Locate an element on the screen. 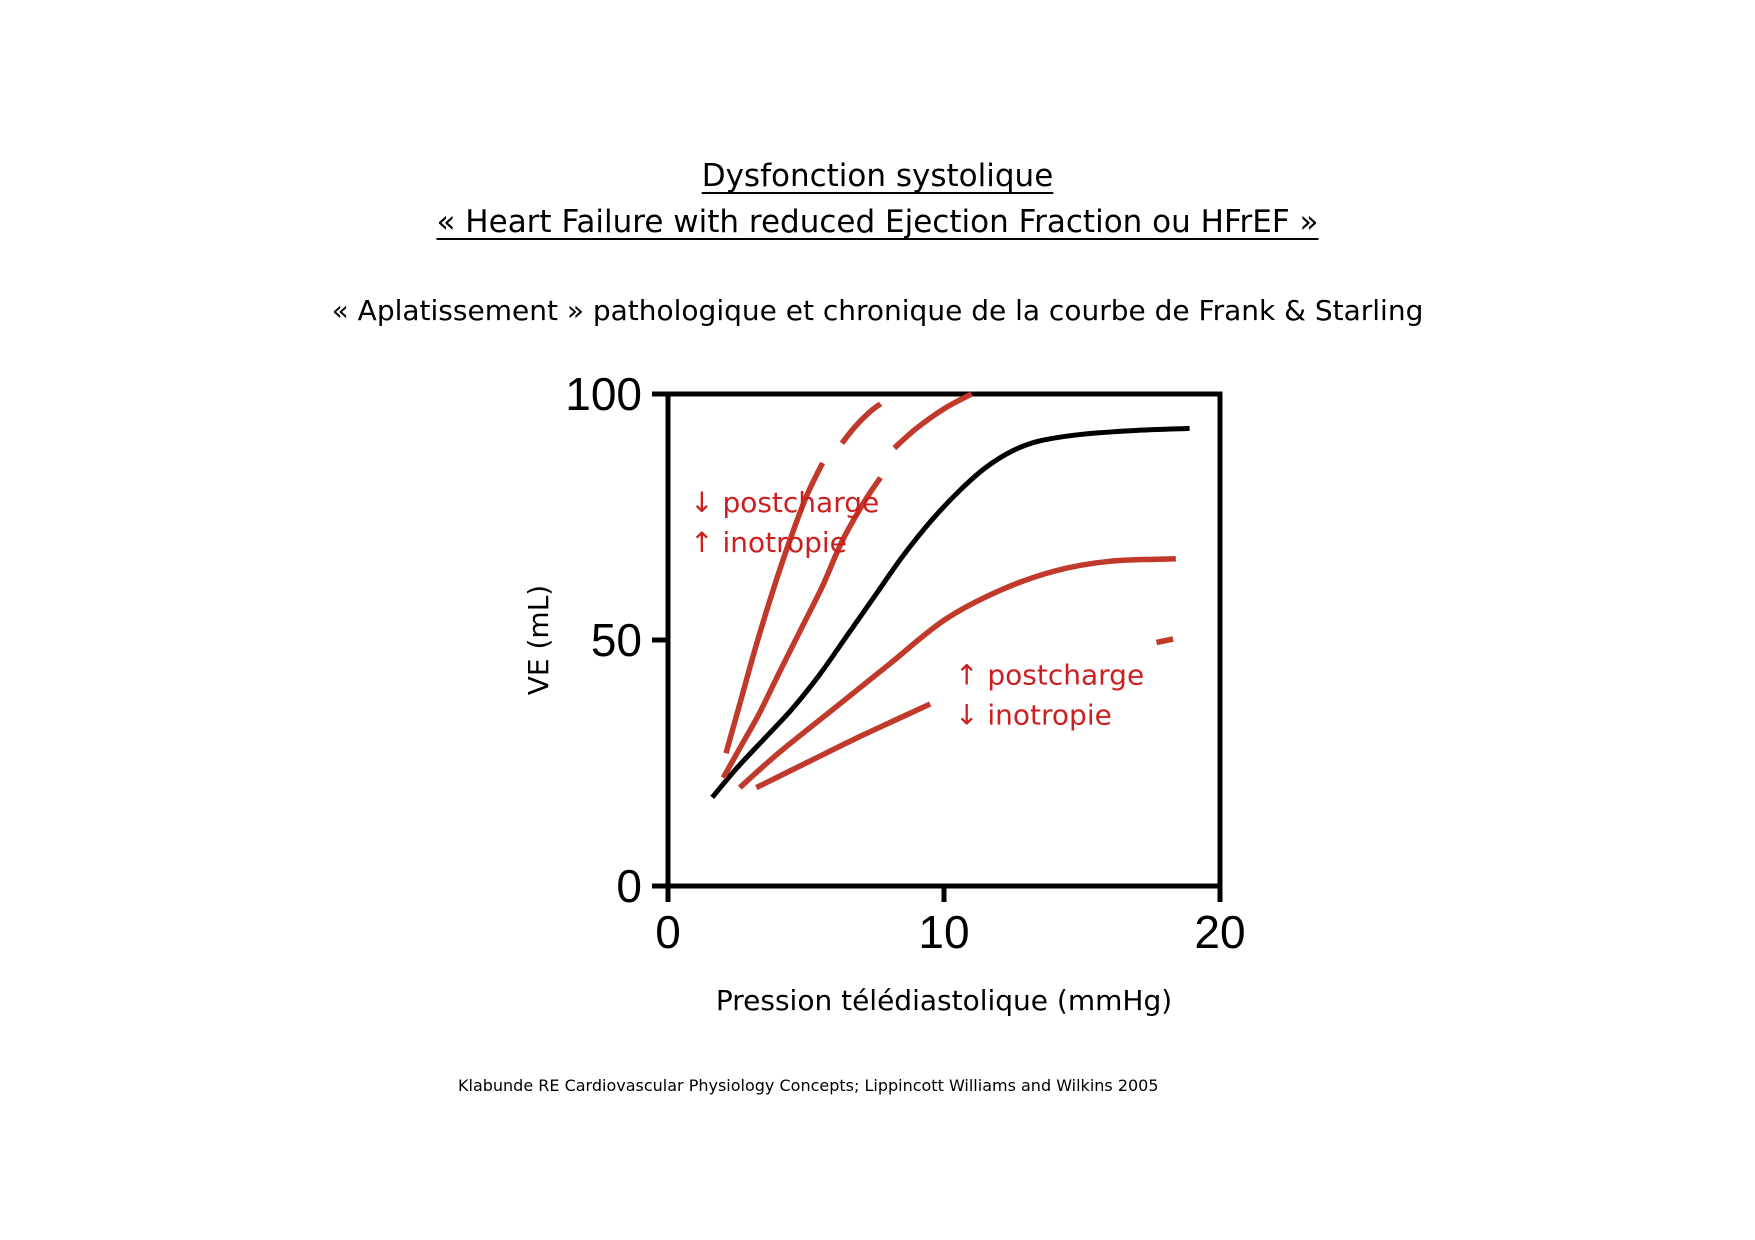 The image size is (1755, 1240). annotation-lower-line1: ↑ postcharge is located at coordinates (1049, 674).